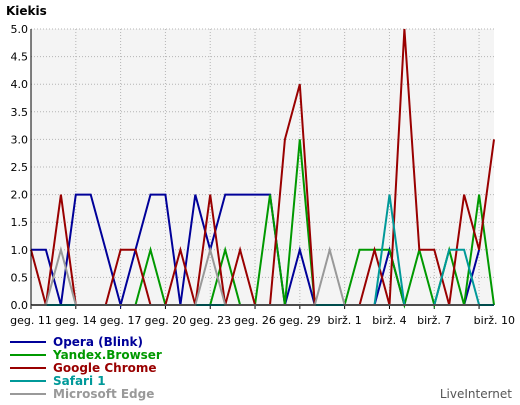  Describe the element at coordinates (434, 320) in the screenshot. I see `x-tick-label: birž. 7` at that location.